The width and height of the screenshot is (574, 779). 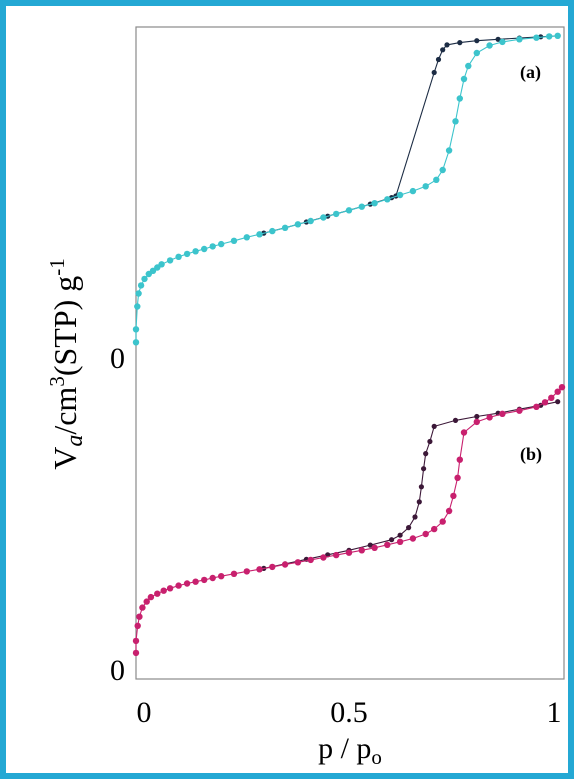 I want to click on x-axis-label: p / po, so click(x=350, y=750).